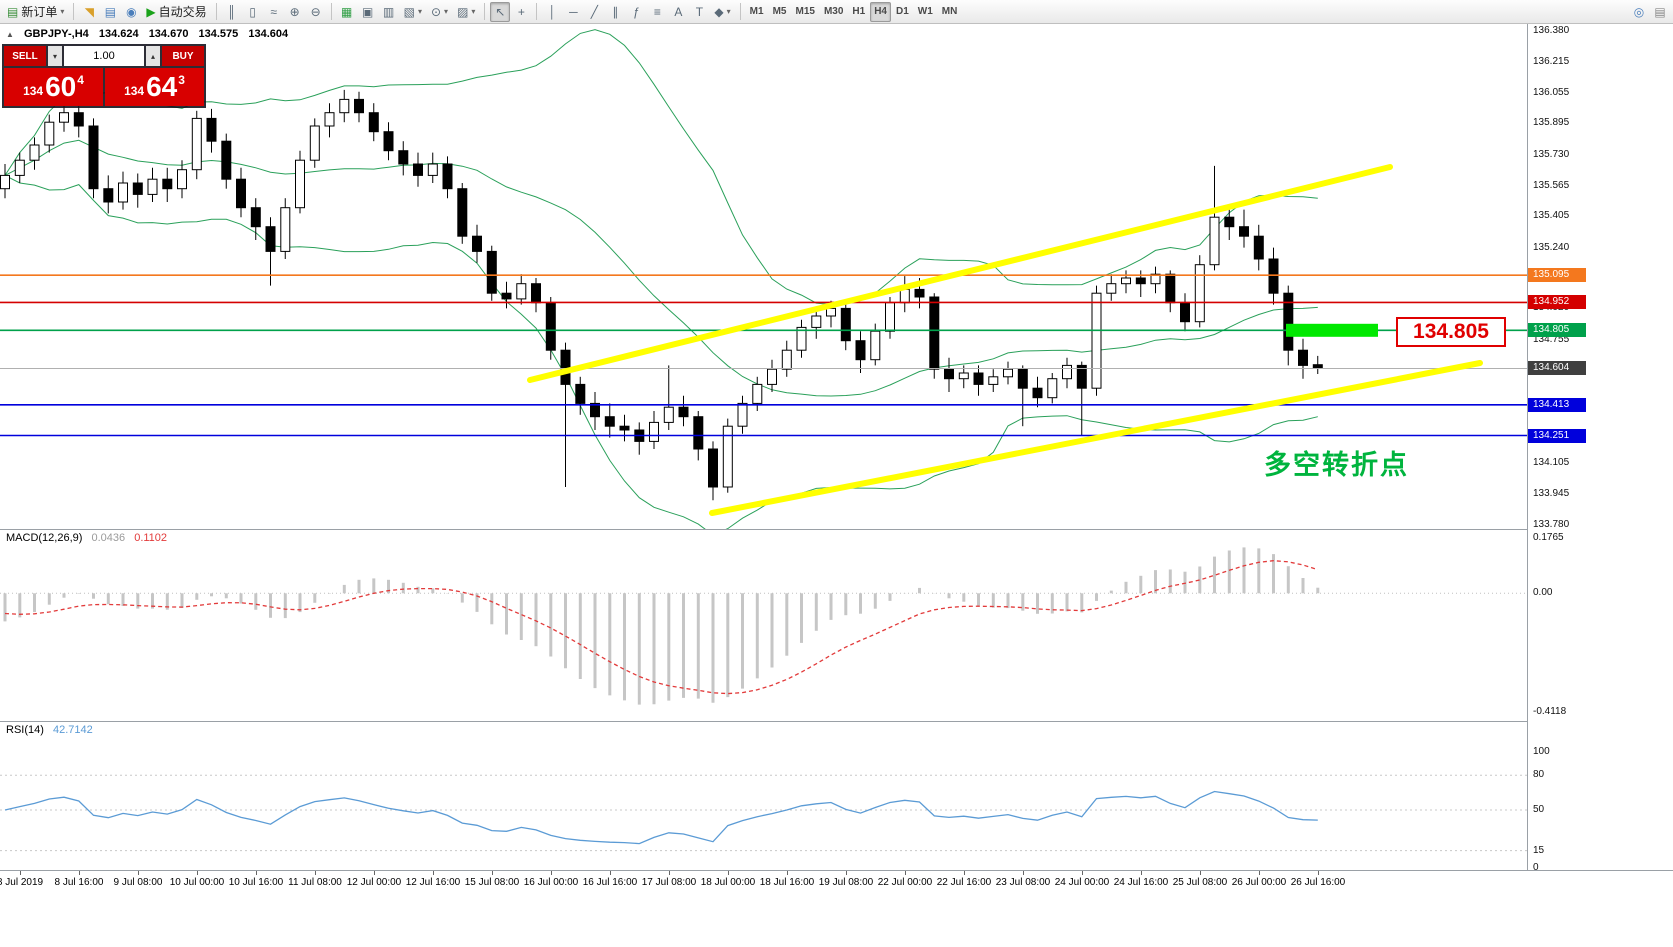 The width and height of the screenshot is (1673, 947). What do you see at coordinates (183, 56) in the screenshot?
I see `buy-button: BUY` at bounding box center [183, 56].